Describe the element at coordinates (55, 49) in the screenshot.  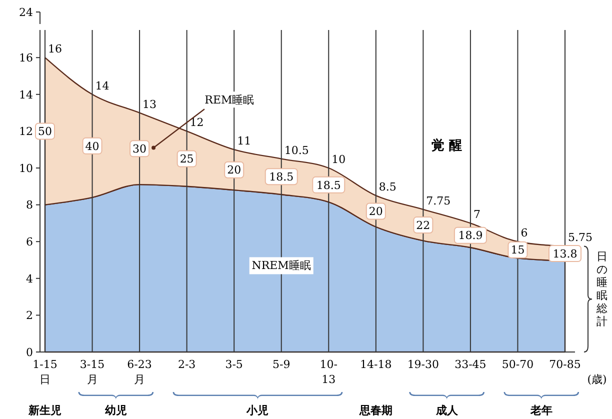
I see `total-label: 16` at that location.